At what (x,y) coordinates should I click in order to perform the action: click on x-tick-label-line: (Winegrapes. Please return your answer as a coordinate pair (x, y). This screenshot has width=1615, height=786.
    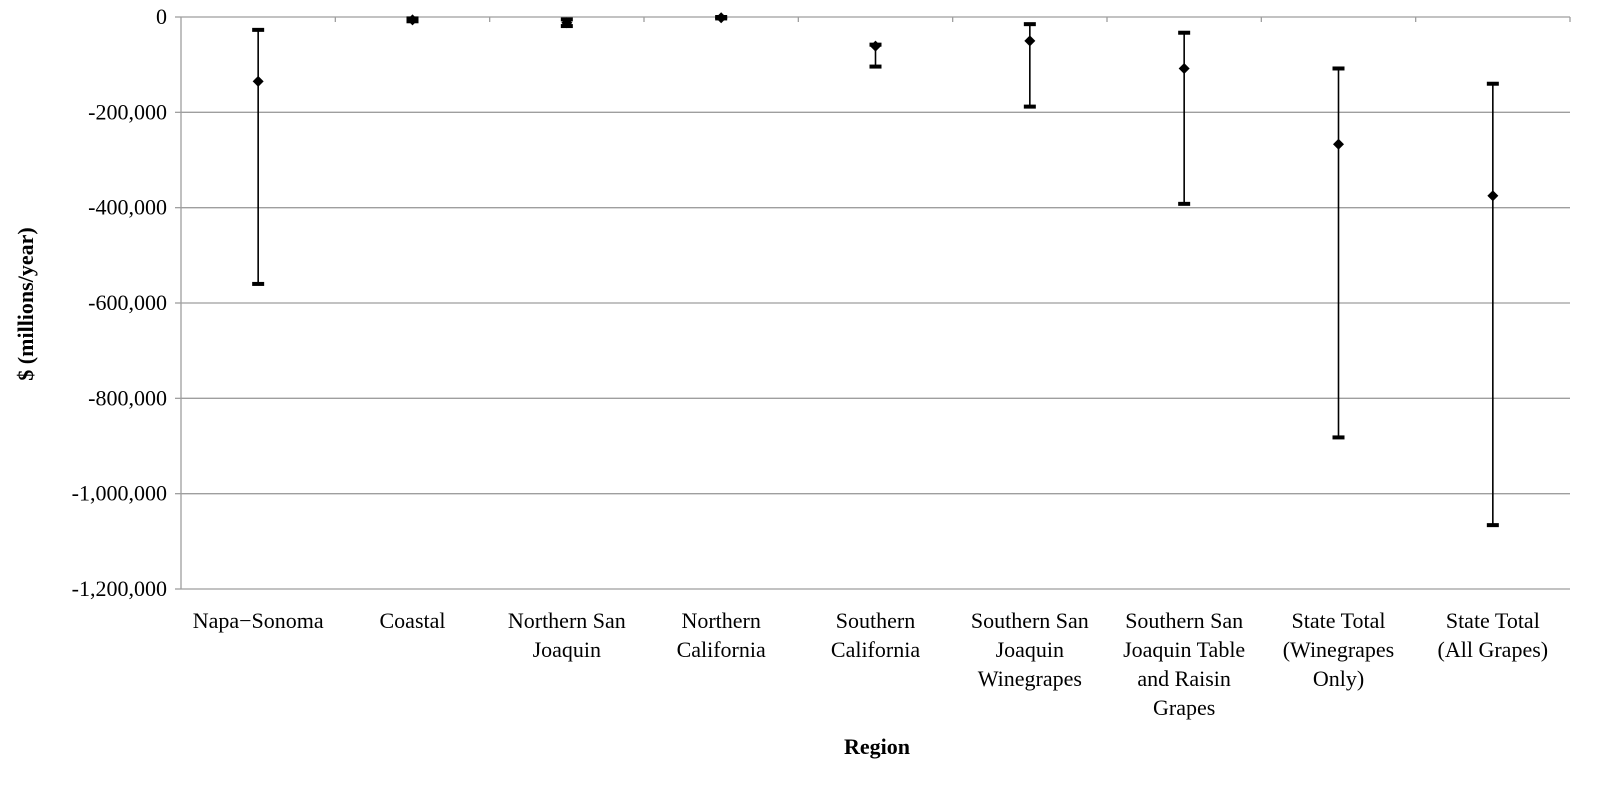
    Looking at the image, I should click on (1339, 649).